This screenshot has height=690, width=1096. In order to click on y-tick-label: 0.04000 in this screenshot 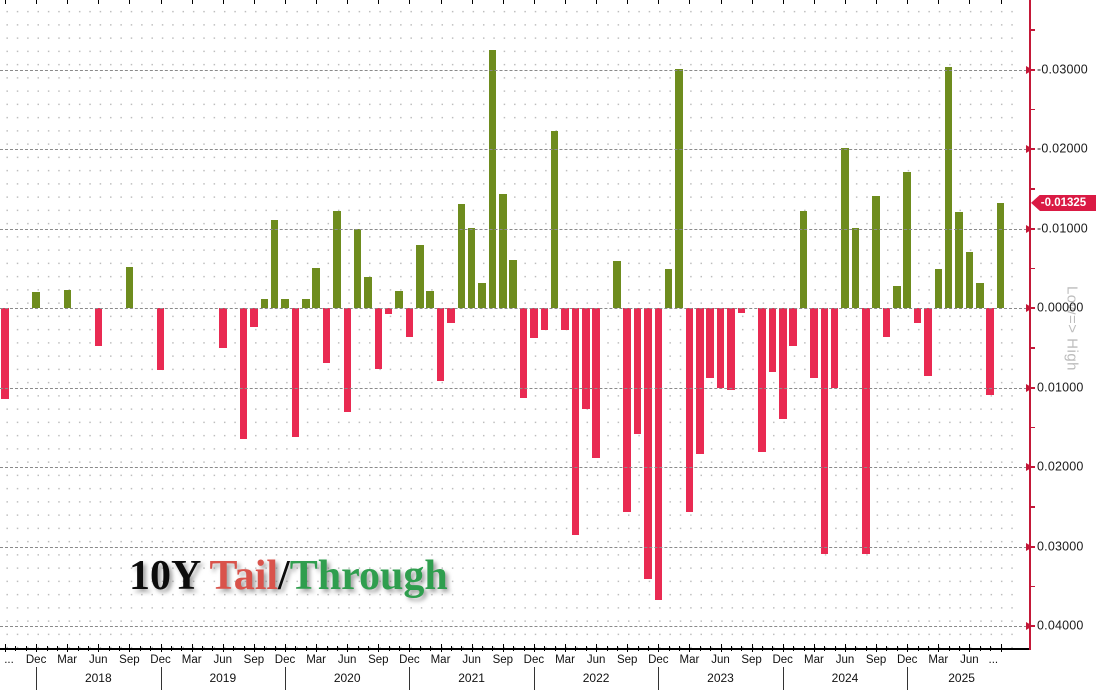, I will do `click(1060, 625)`.